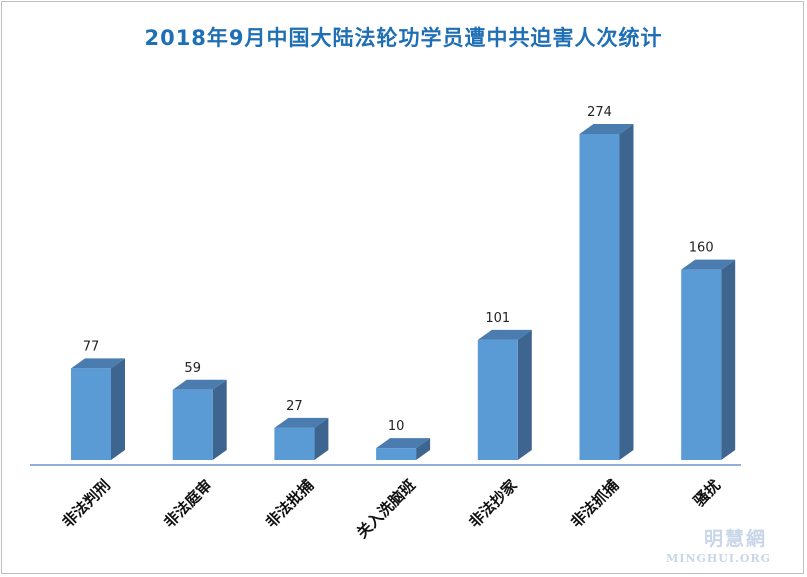 Image resolution: width=807 pixels, height=577 pixels. I want to click on data-label-4: 101, so click(497, 318).